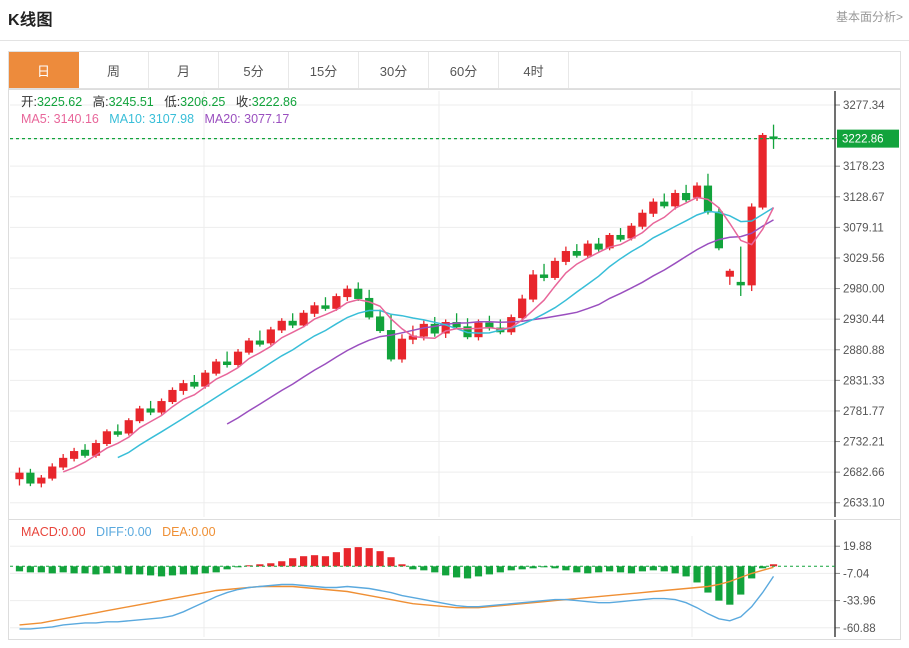 The image size is (909, 648). I want to click on tab-day: 日, so click(44, 70).